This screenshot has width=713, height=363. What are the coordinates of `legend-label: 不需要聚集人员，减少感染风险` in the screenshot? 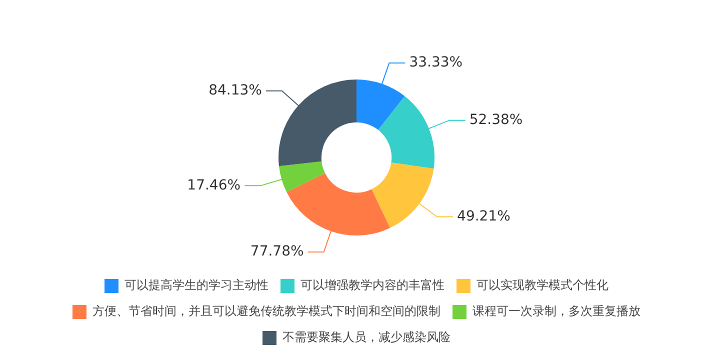 It's located at (366, 337).